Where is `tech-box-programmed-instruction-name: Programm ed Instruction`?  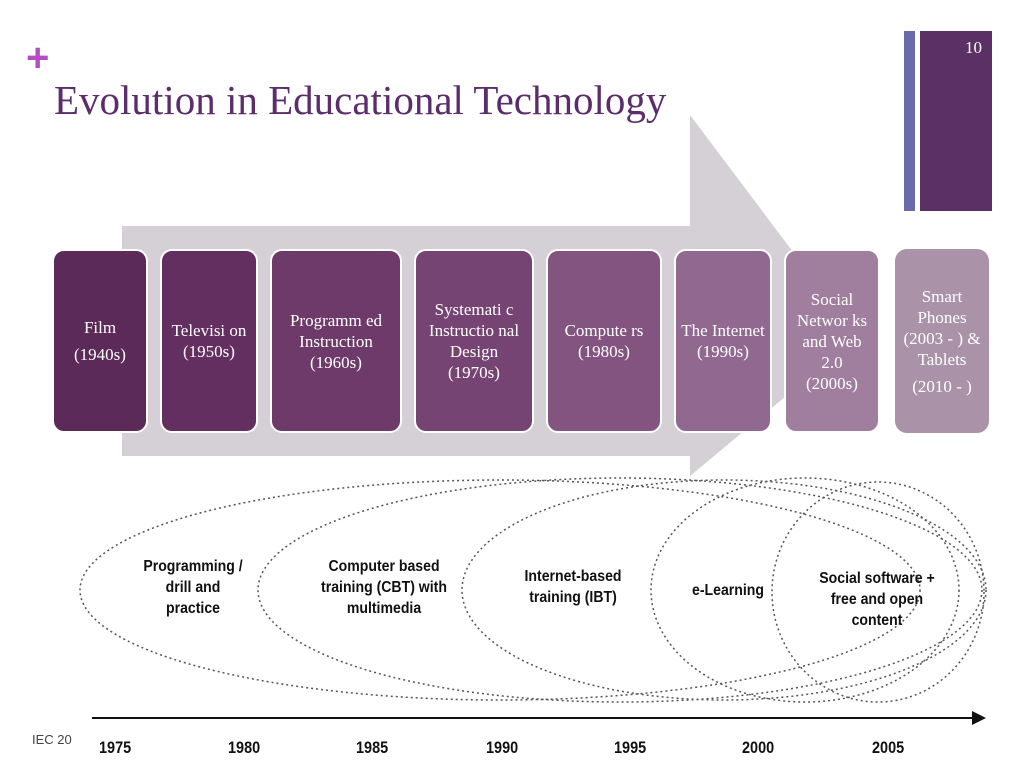 tech-box-programmed-instruction-name: Programm ed Instruction is located at coordinates (336, 330).